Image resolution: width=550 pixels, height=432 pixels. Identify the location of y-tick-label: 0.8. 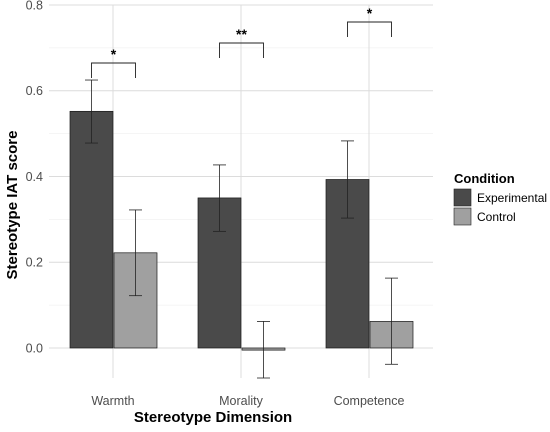
(34, 6).